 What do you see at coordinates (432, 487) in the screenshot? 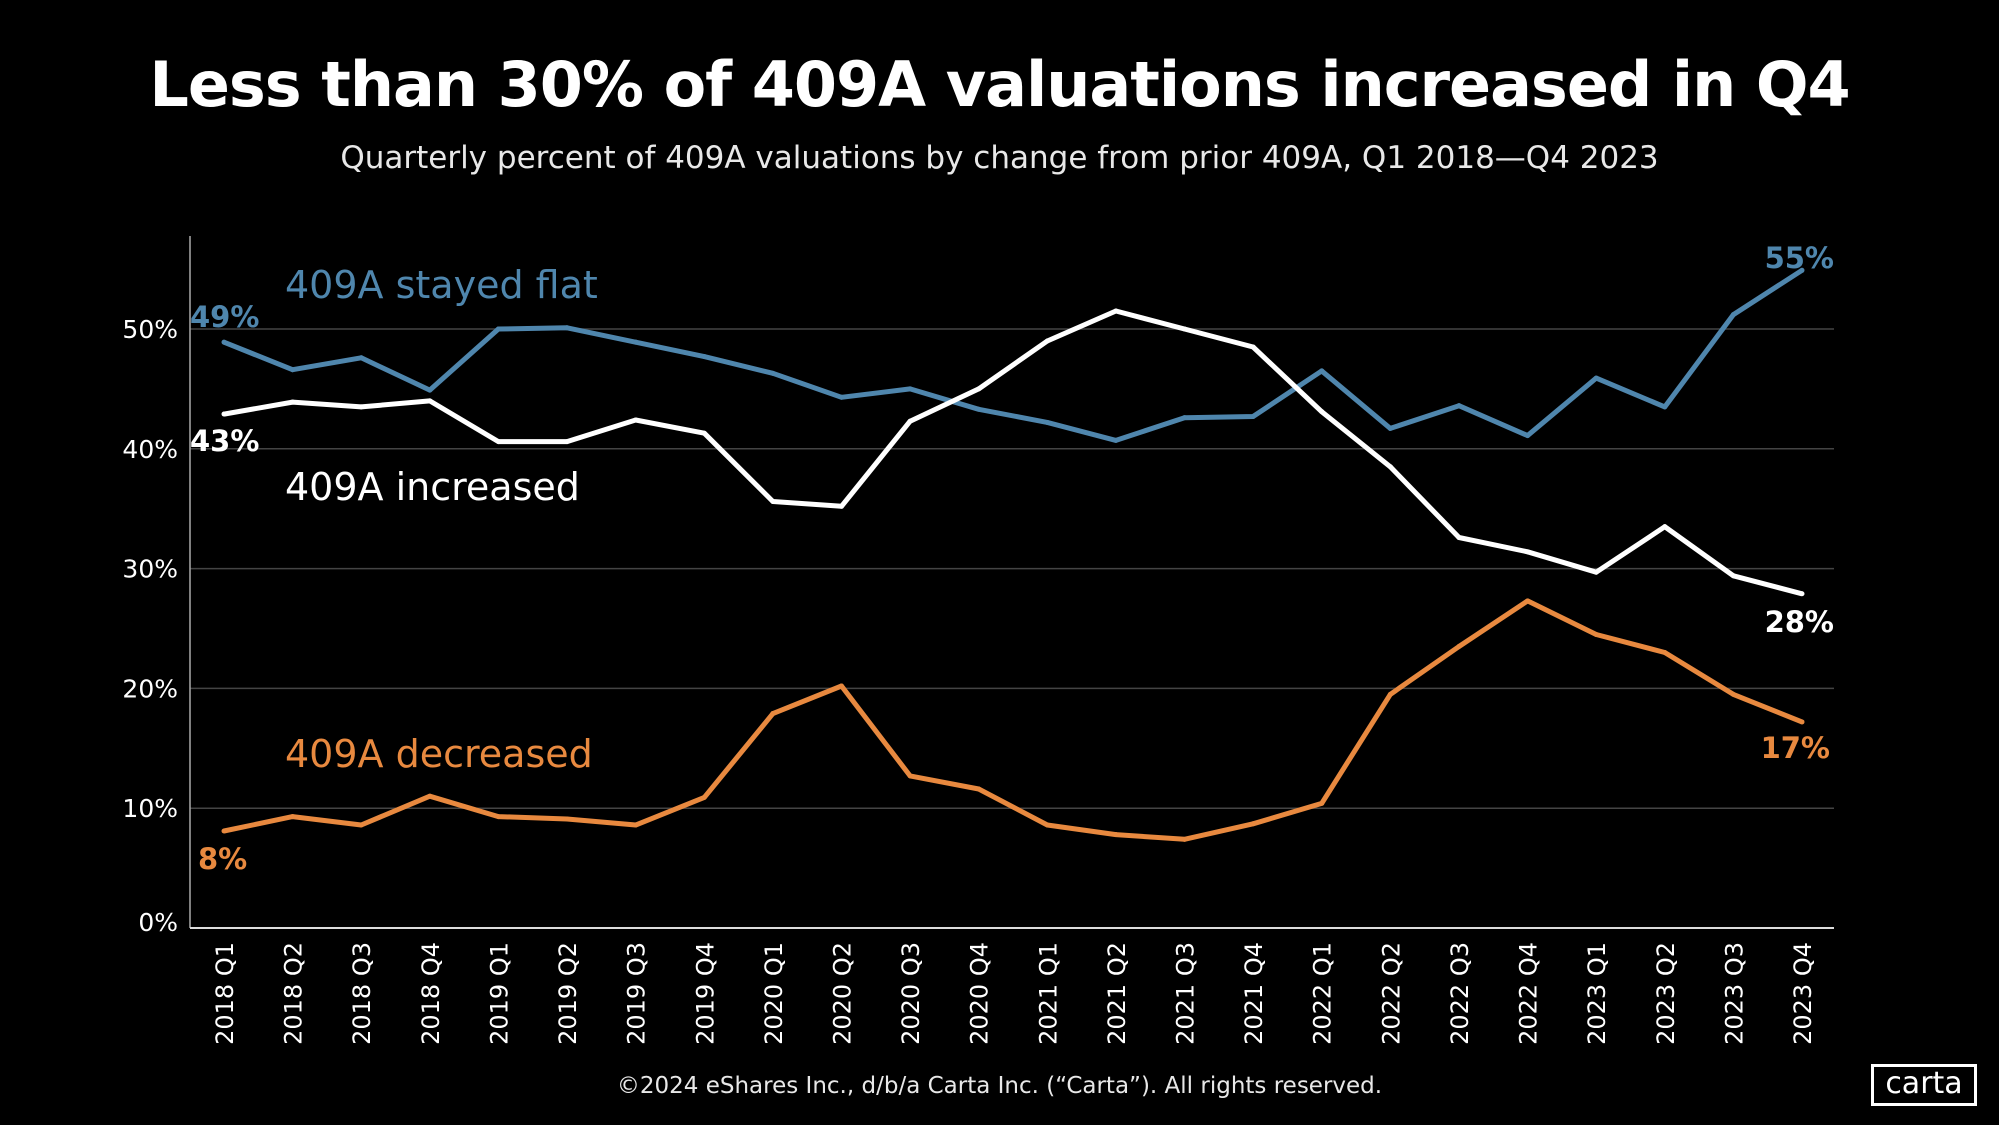
I see `series-name-label: 409A increased` at bounding box center [432, 487].